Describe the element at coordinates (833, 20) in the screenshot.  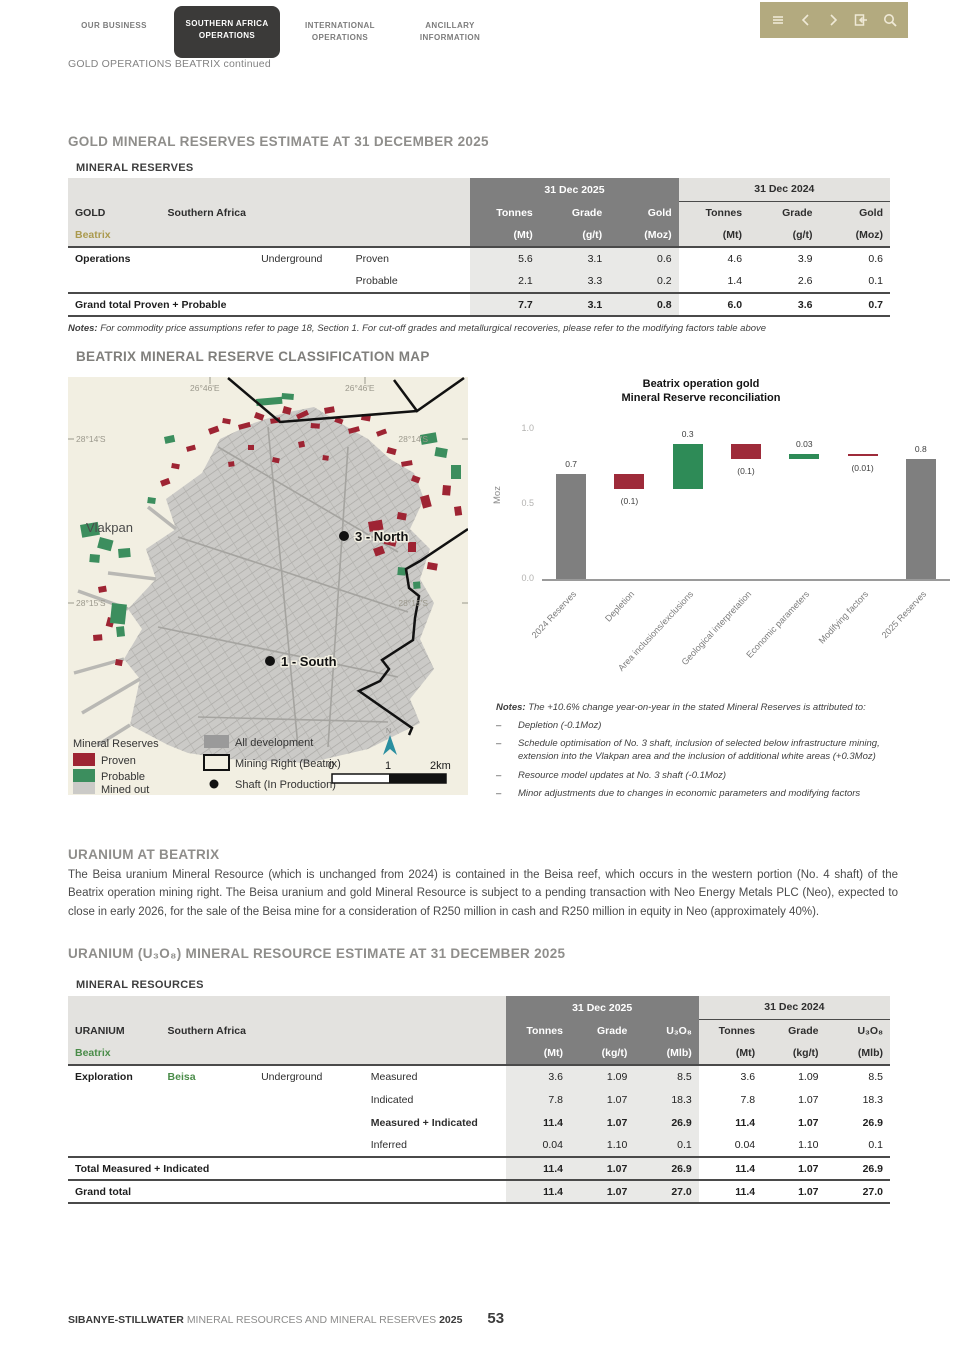
I see `chevron-right-icon` at that location.